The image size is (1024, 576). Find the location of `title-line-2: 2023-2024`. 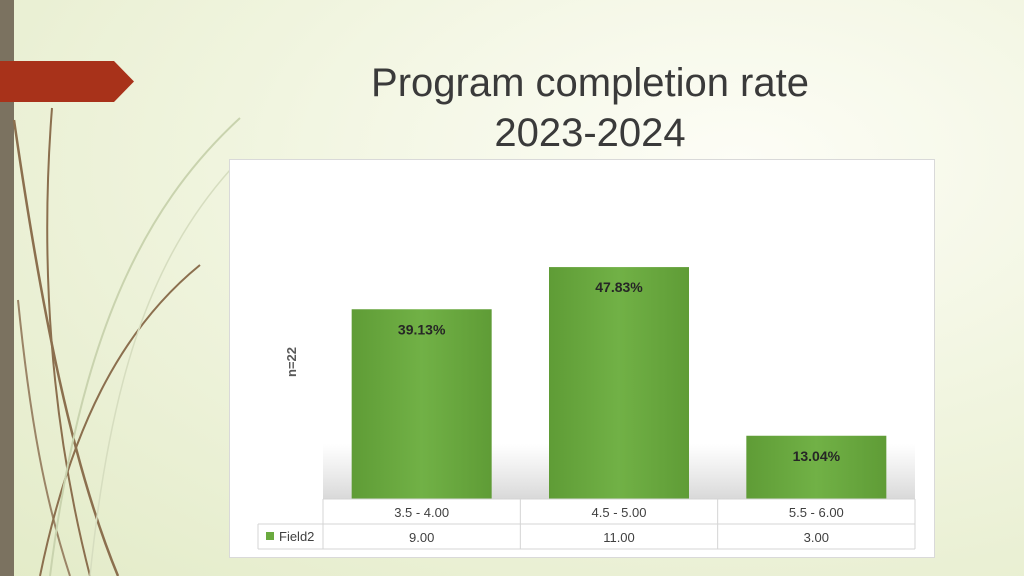

title-line-2: 2023-2024 is located at coordinates (590, 133).